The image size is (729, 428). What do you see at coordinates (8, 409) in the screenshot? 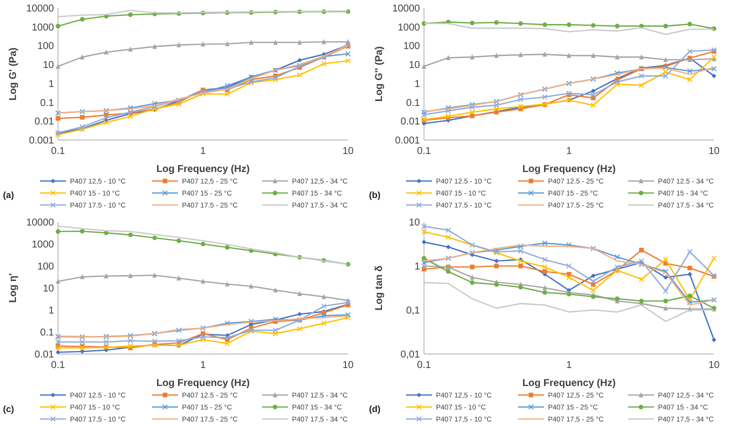
I see `text: (c)` at bounding box center [8, 409].